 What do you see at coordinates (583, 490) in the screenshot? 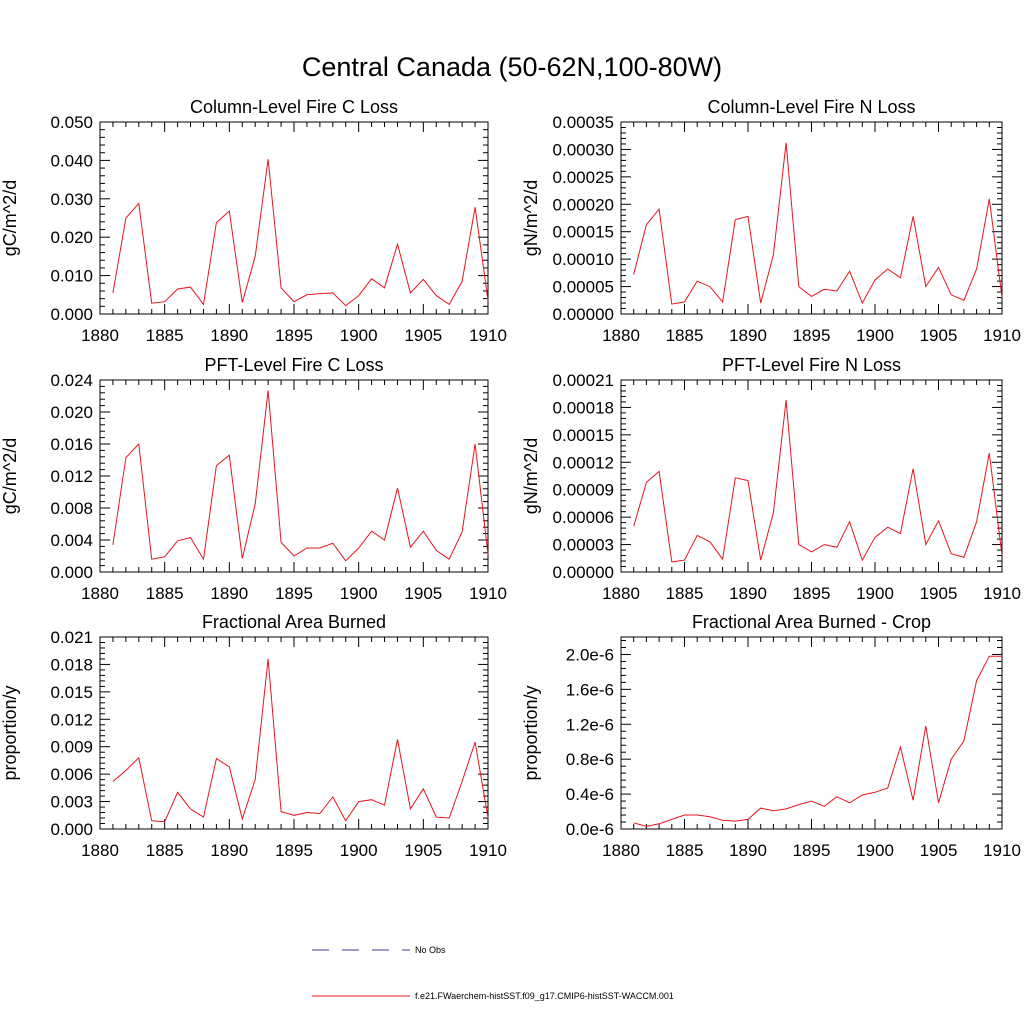
I see `y-tick-label: 0.00009` at bounding box center [583, 490].